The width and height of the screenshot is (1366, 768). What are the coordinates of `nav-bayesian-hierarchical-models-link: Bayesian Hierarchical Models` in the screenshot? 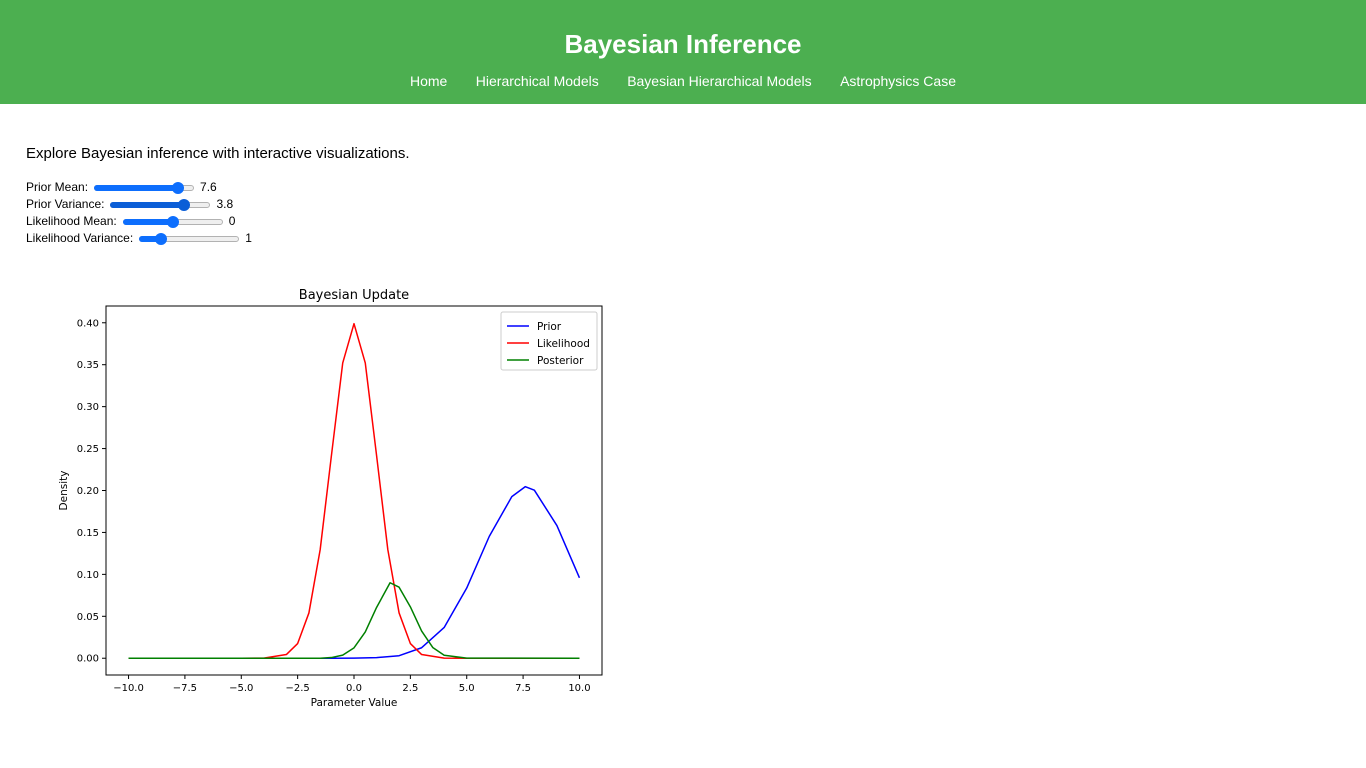 It's located at (719, 81).